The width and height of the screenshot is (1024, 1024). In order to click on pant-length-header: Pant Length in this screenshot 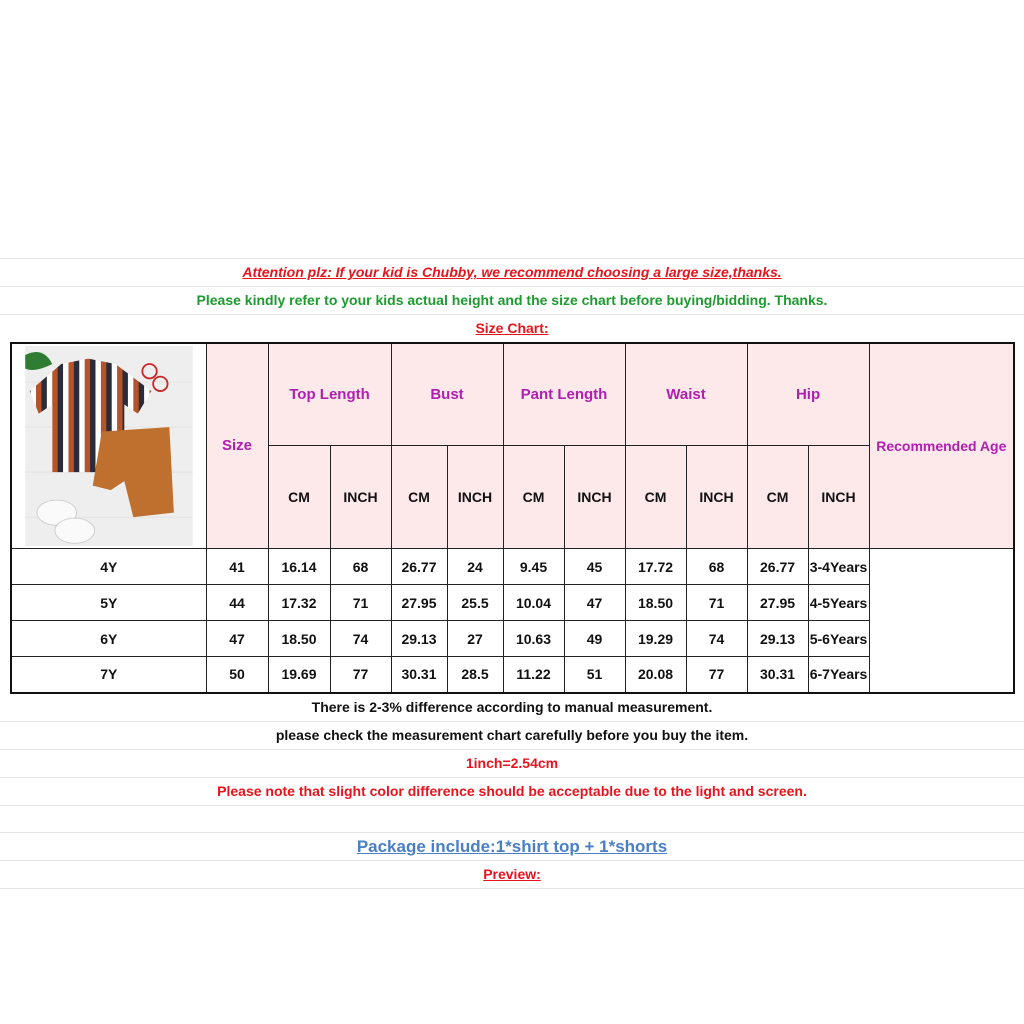, I will do `click(564, 394)`.